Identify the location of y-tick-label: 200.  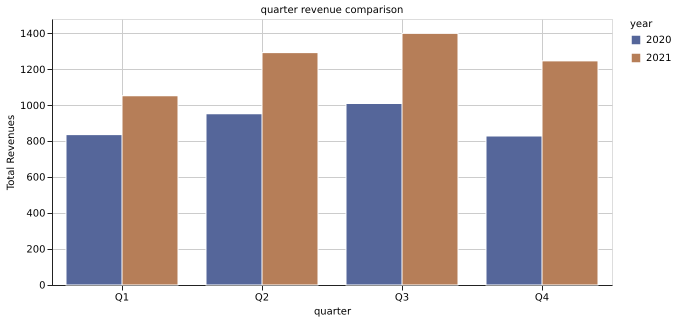
(36, 250).